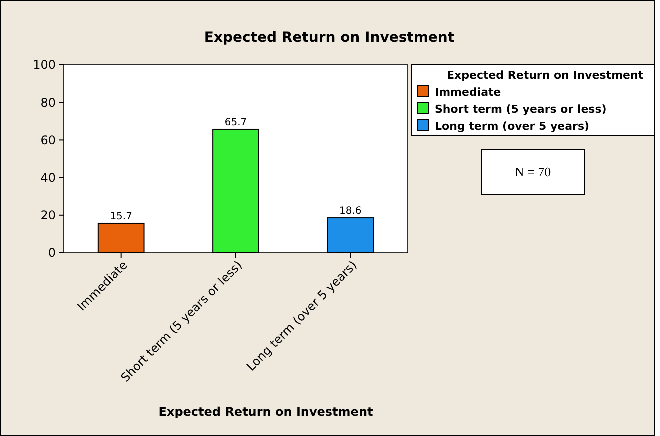 The height and width of the screenshot is (436, 660). I want to click on chart-title: Expected Return on Investment, so click(329, 38).